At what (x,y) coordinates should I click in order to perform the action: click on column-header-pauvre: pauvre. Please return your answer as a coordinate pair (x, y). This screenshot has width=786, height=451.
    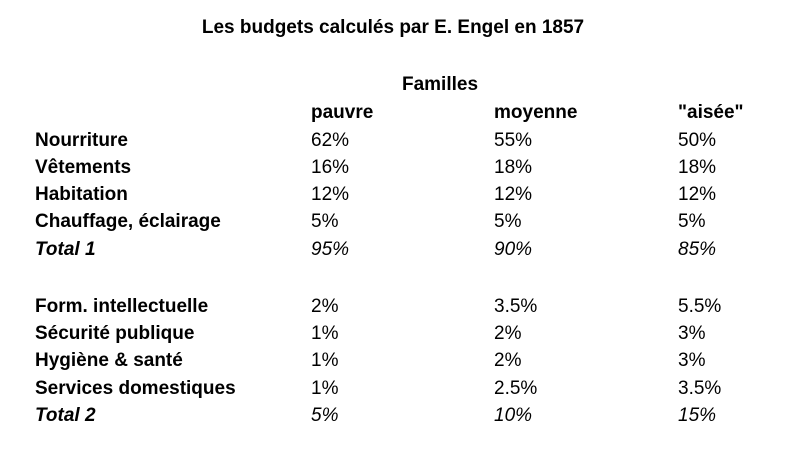
    Looking at the image, I should click on (342, 112).